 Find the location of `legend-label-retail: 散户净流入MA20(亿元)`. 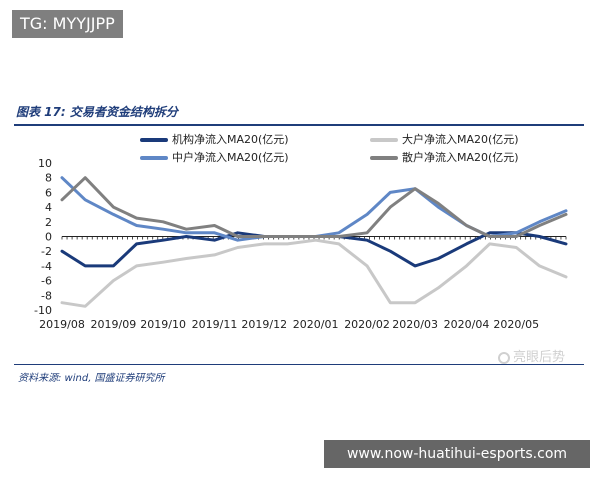

legend-label-retail: 散户净流入MA20(亿元) is located at coordinates (460, 157).